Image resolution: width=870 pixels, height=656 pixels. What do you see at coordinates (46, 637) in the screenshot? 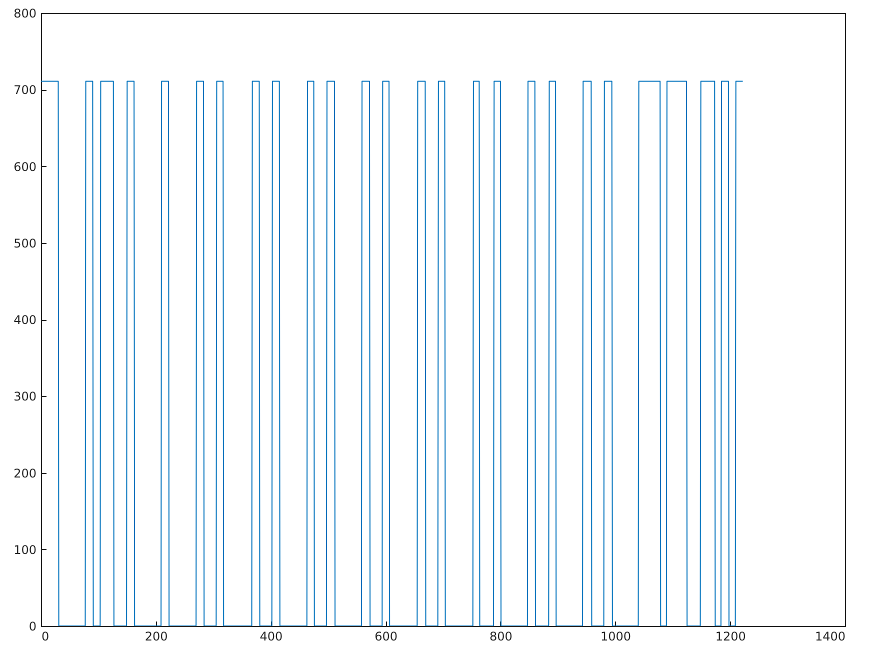
I see `x-tick-label: 0` at bounding box center [46, 637].